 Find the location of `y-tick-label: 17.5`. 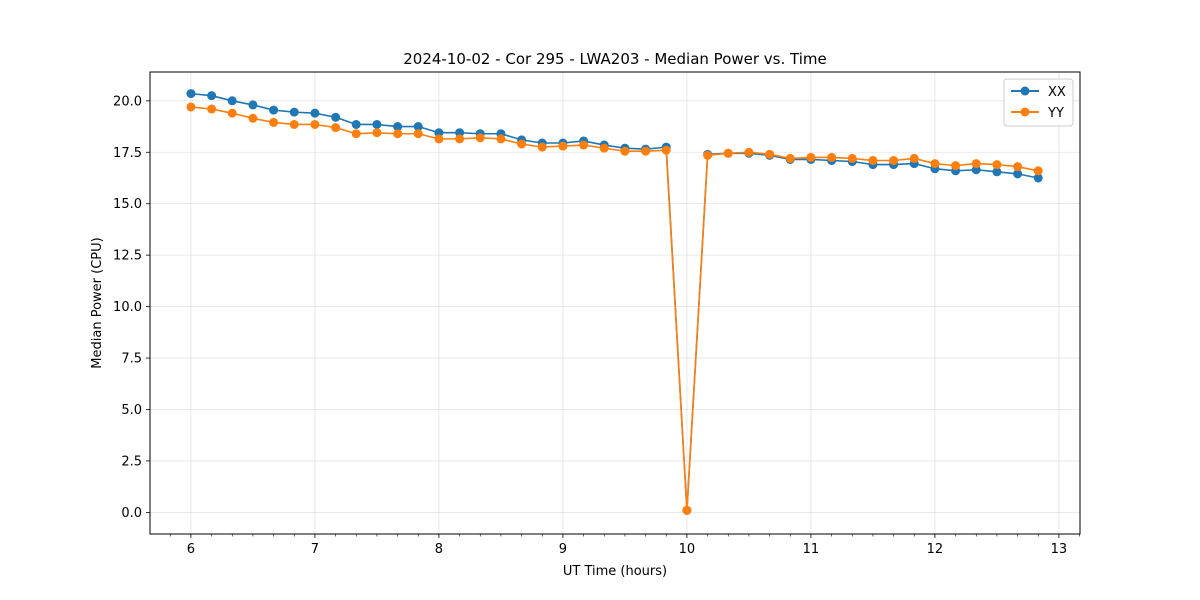

y-tick-label: 17.5 is located at coordinates (127, 153).